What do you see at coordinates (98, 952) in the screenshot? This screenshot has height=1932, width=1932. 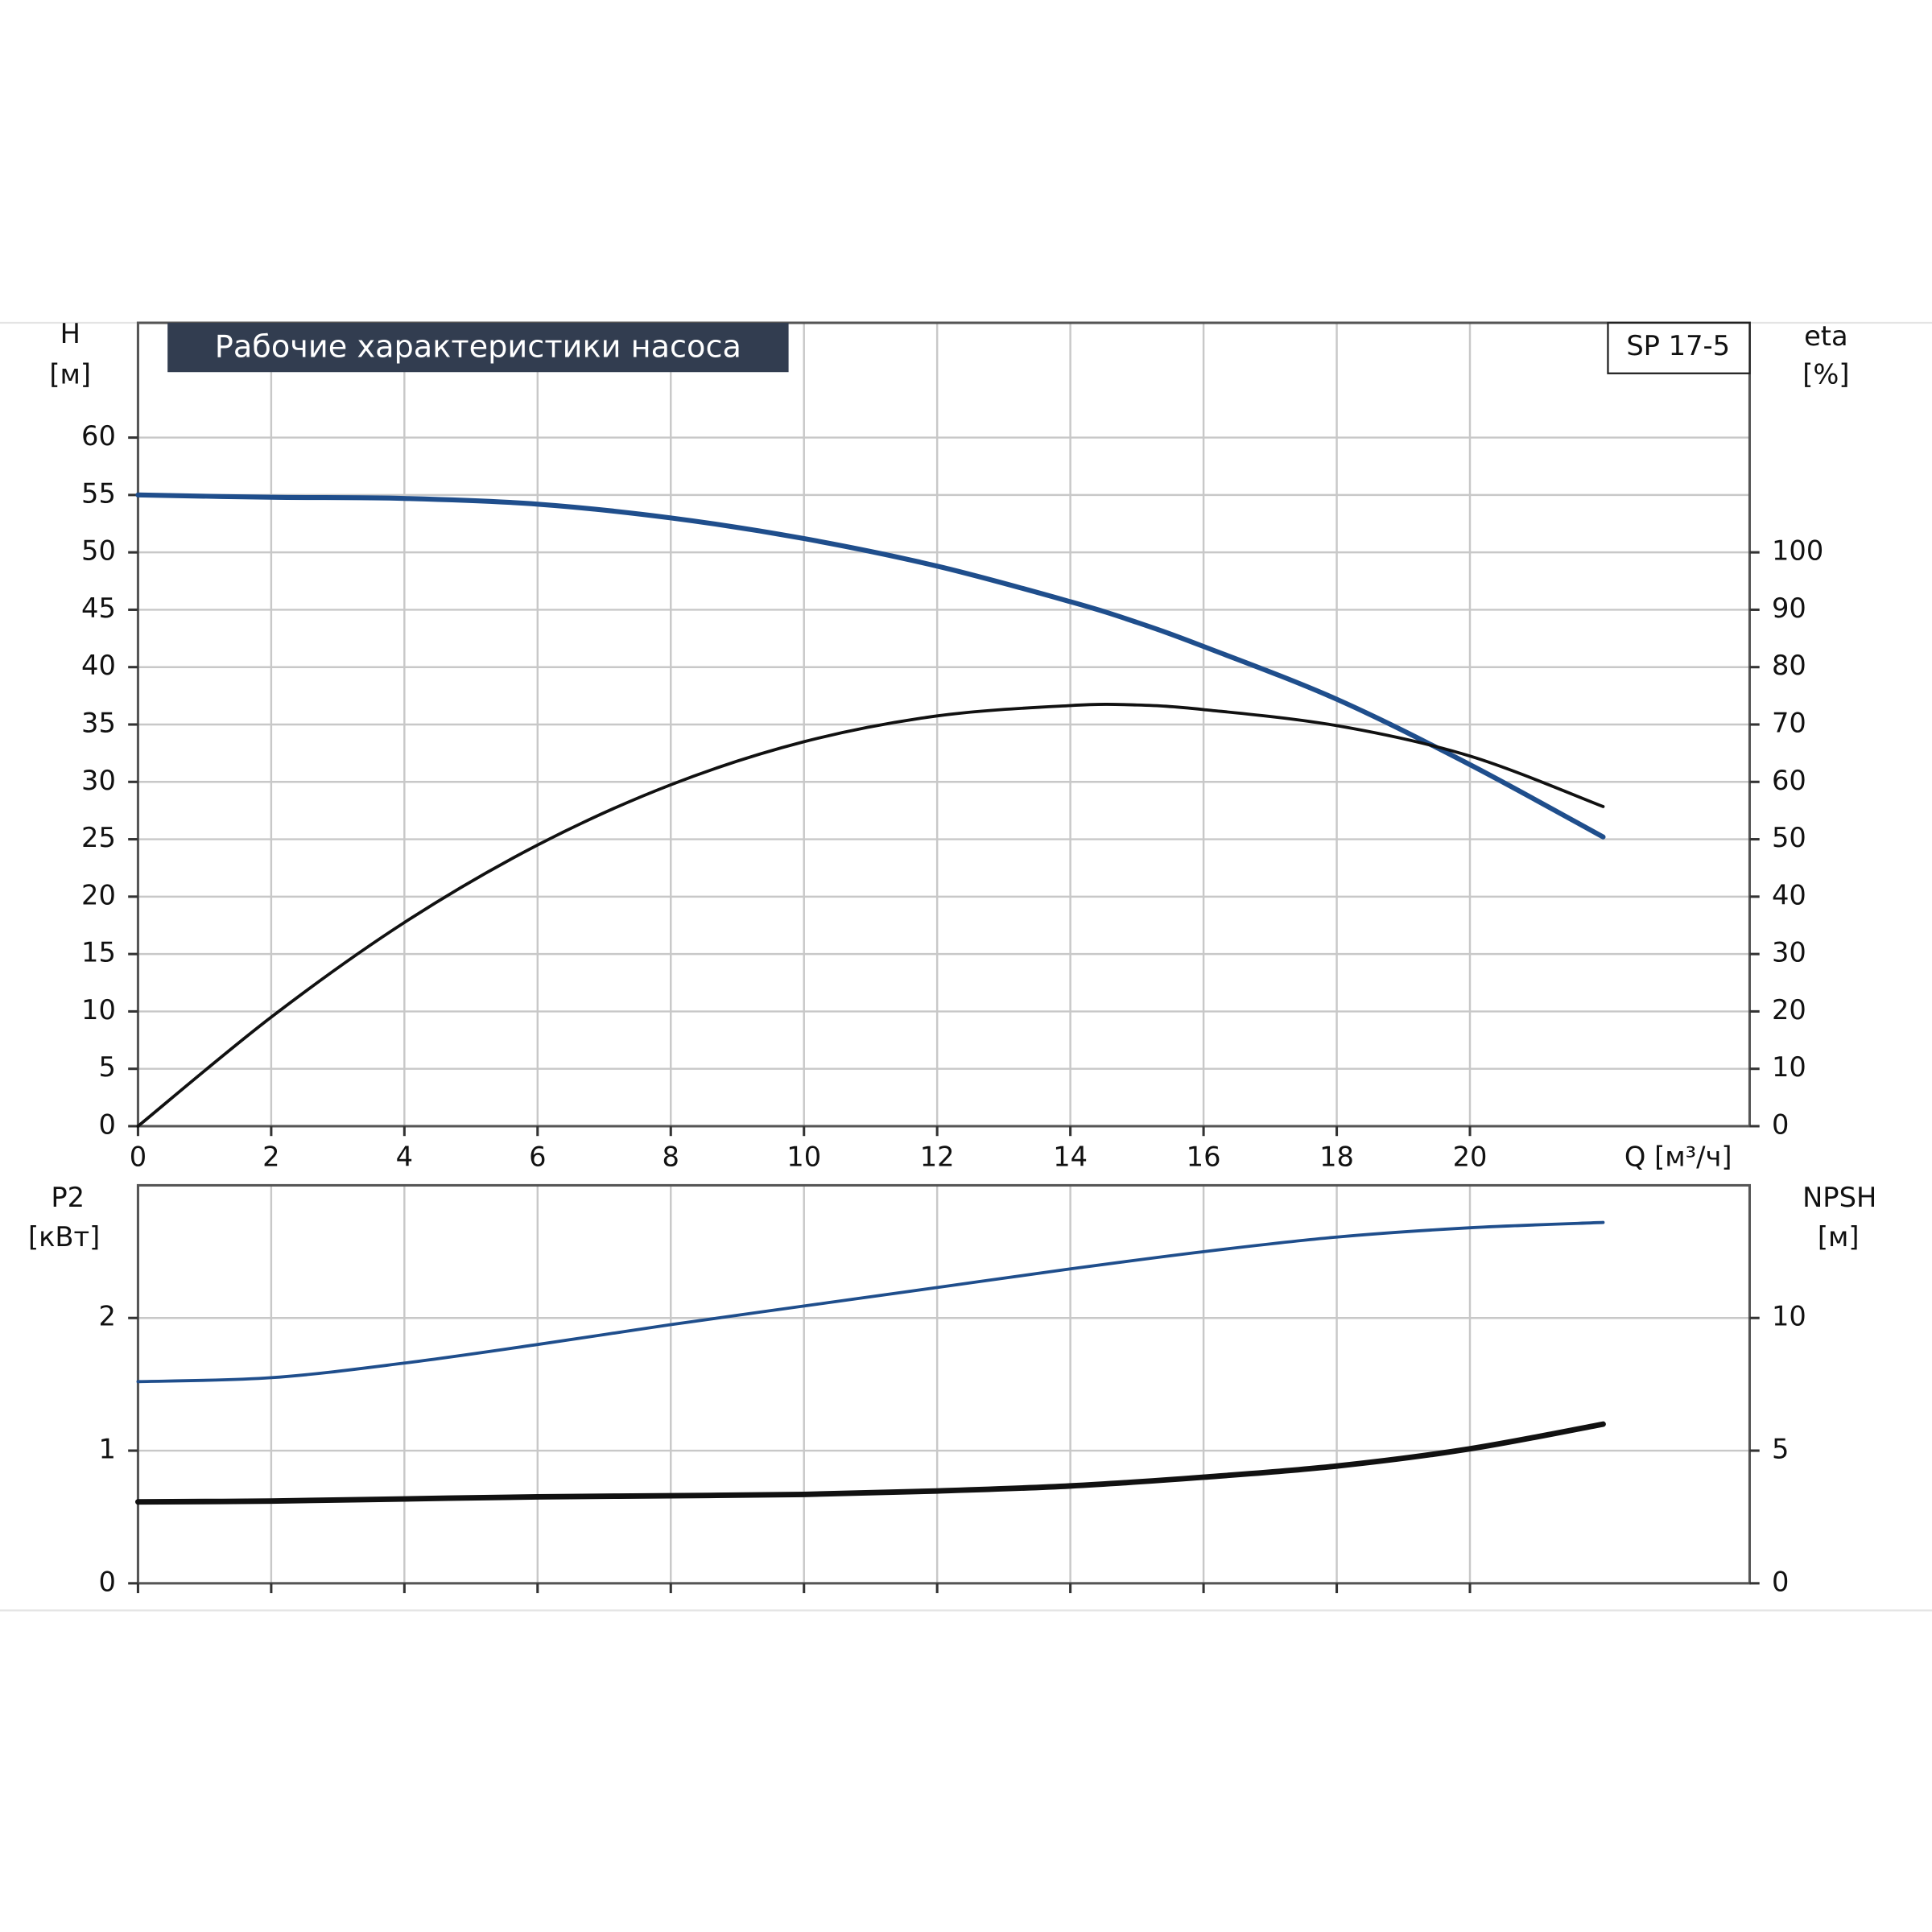 I see `y-tick-label: 15` at bounding box center [98, 952].